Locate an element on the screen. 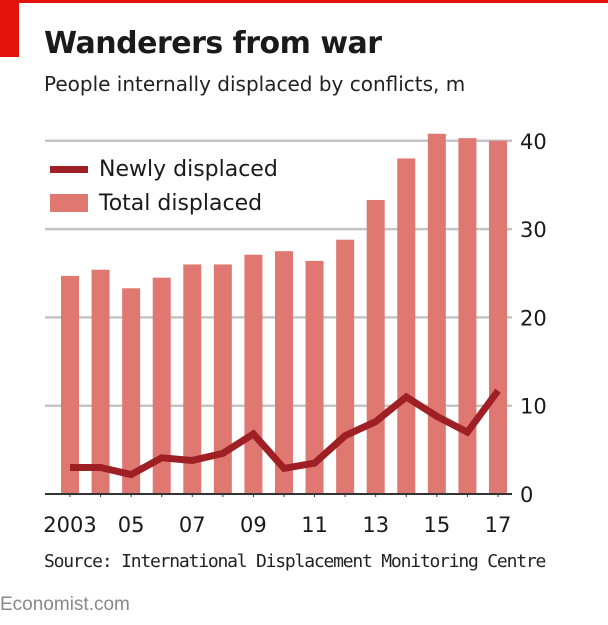 The image size is (608, 625). legend-item-newly-displaced: Newly displaced is located at coordinates (164, 169).